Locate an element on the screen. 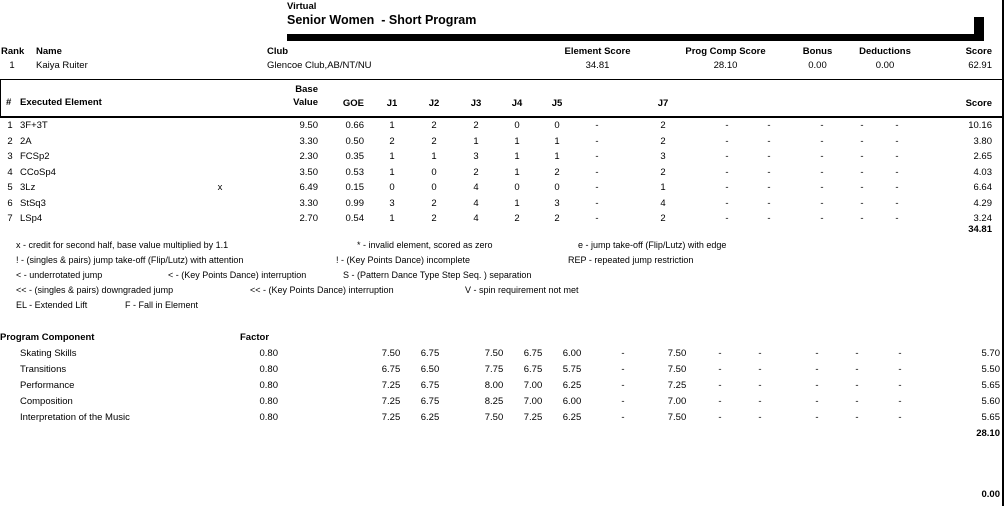 The image size is (1005, 506). legend-keypoints-interruption-2: << - (Key Points Dance) interruption is located at coordinates (322, 290).